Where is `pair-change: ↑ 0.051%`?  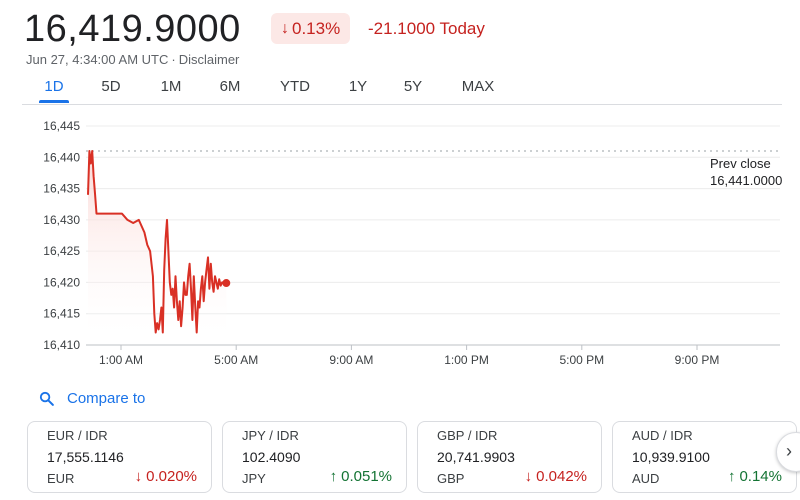 pair-change: ↑ 0.051% is located at coordinates (361, 476).